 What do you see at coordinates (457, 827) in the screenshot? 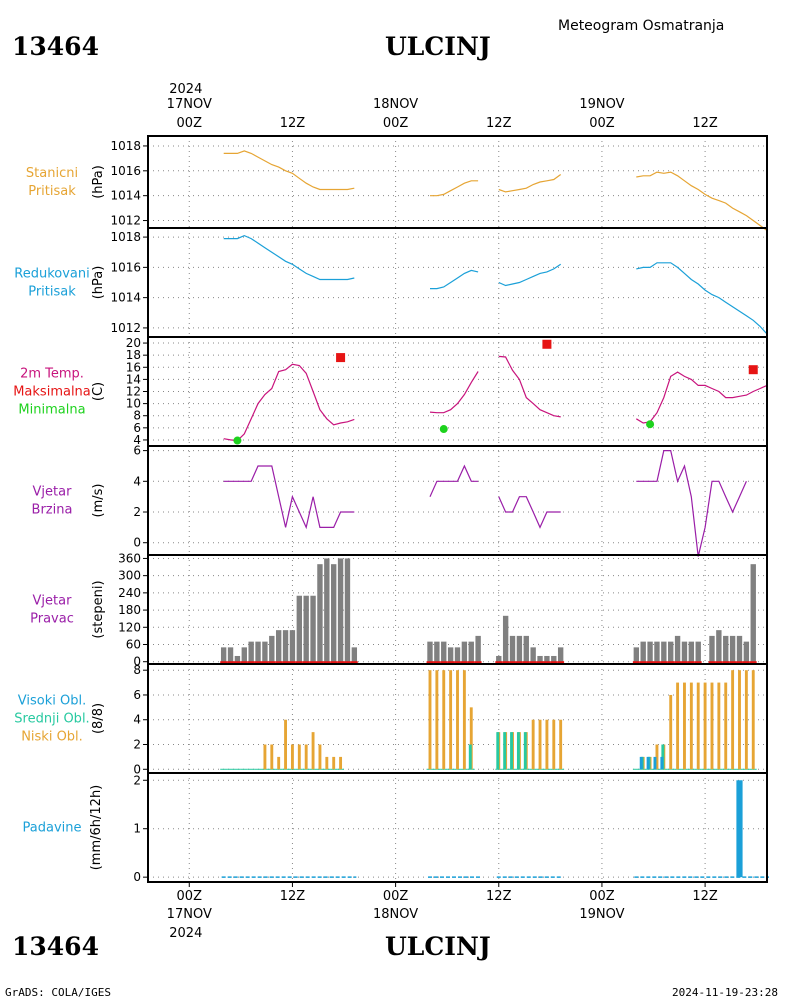
I see `panel-frame` at bounding box center [457, 827].